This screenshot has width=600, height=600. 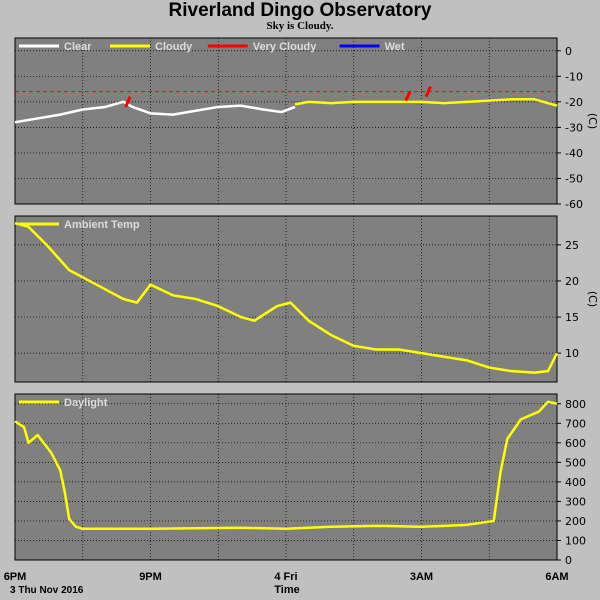 I want to click on y-tick-label: -10, so click(x=574, y=76).